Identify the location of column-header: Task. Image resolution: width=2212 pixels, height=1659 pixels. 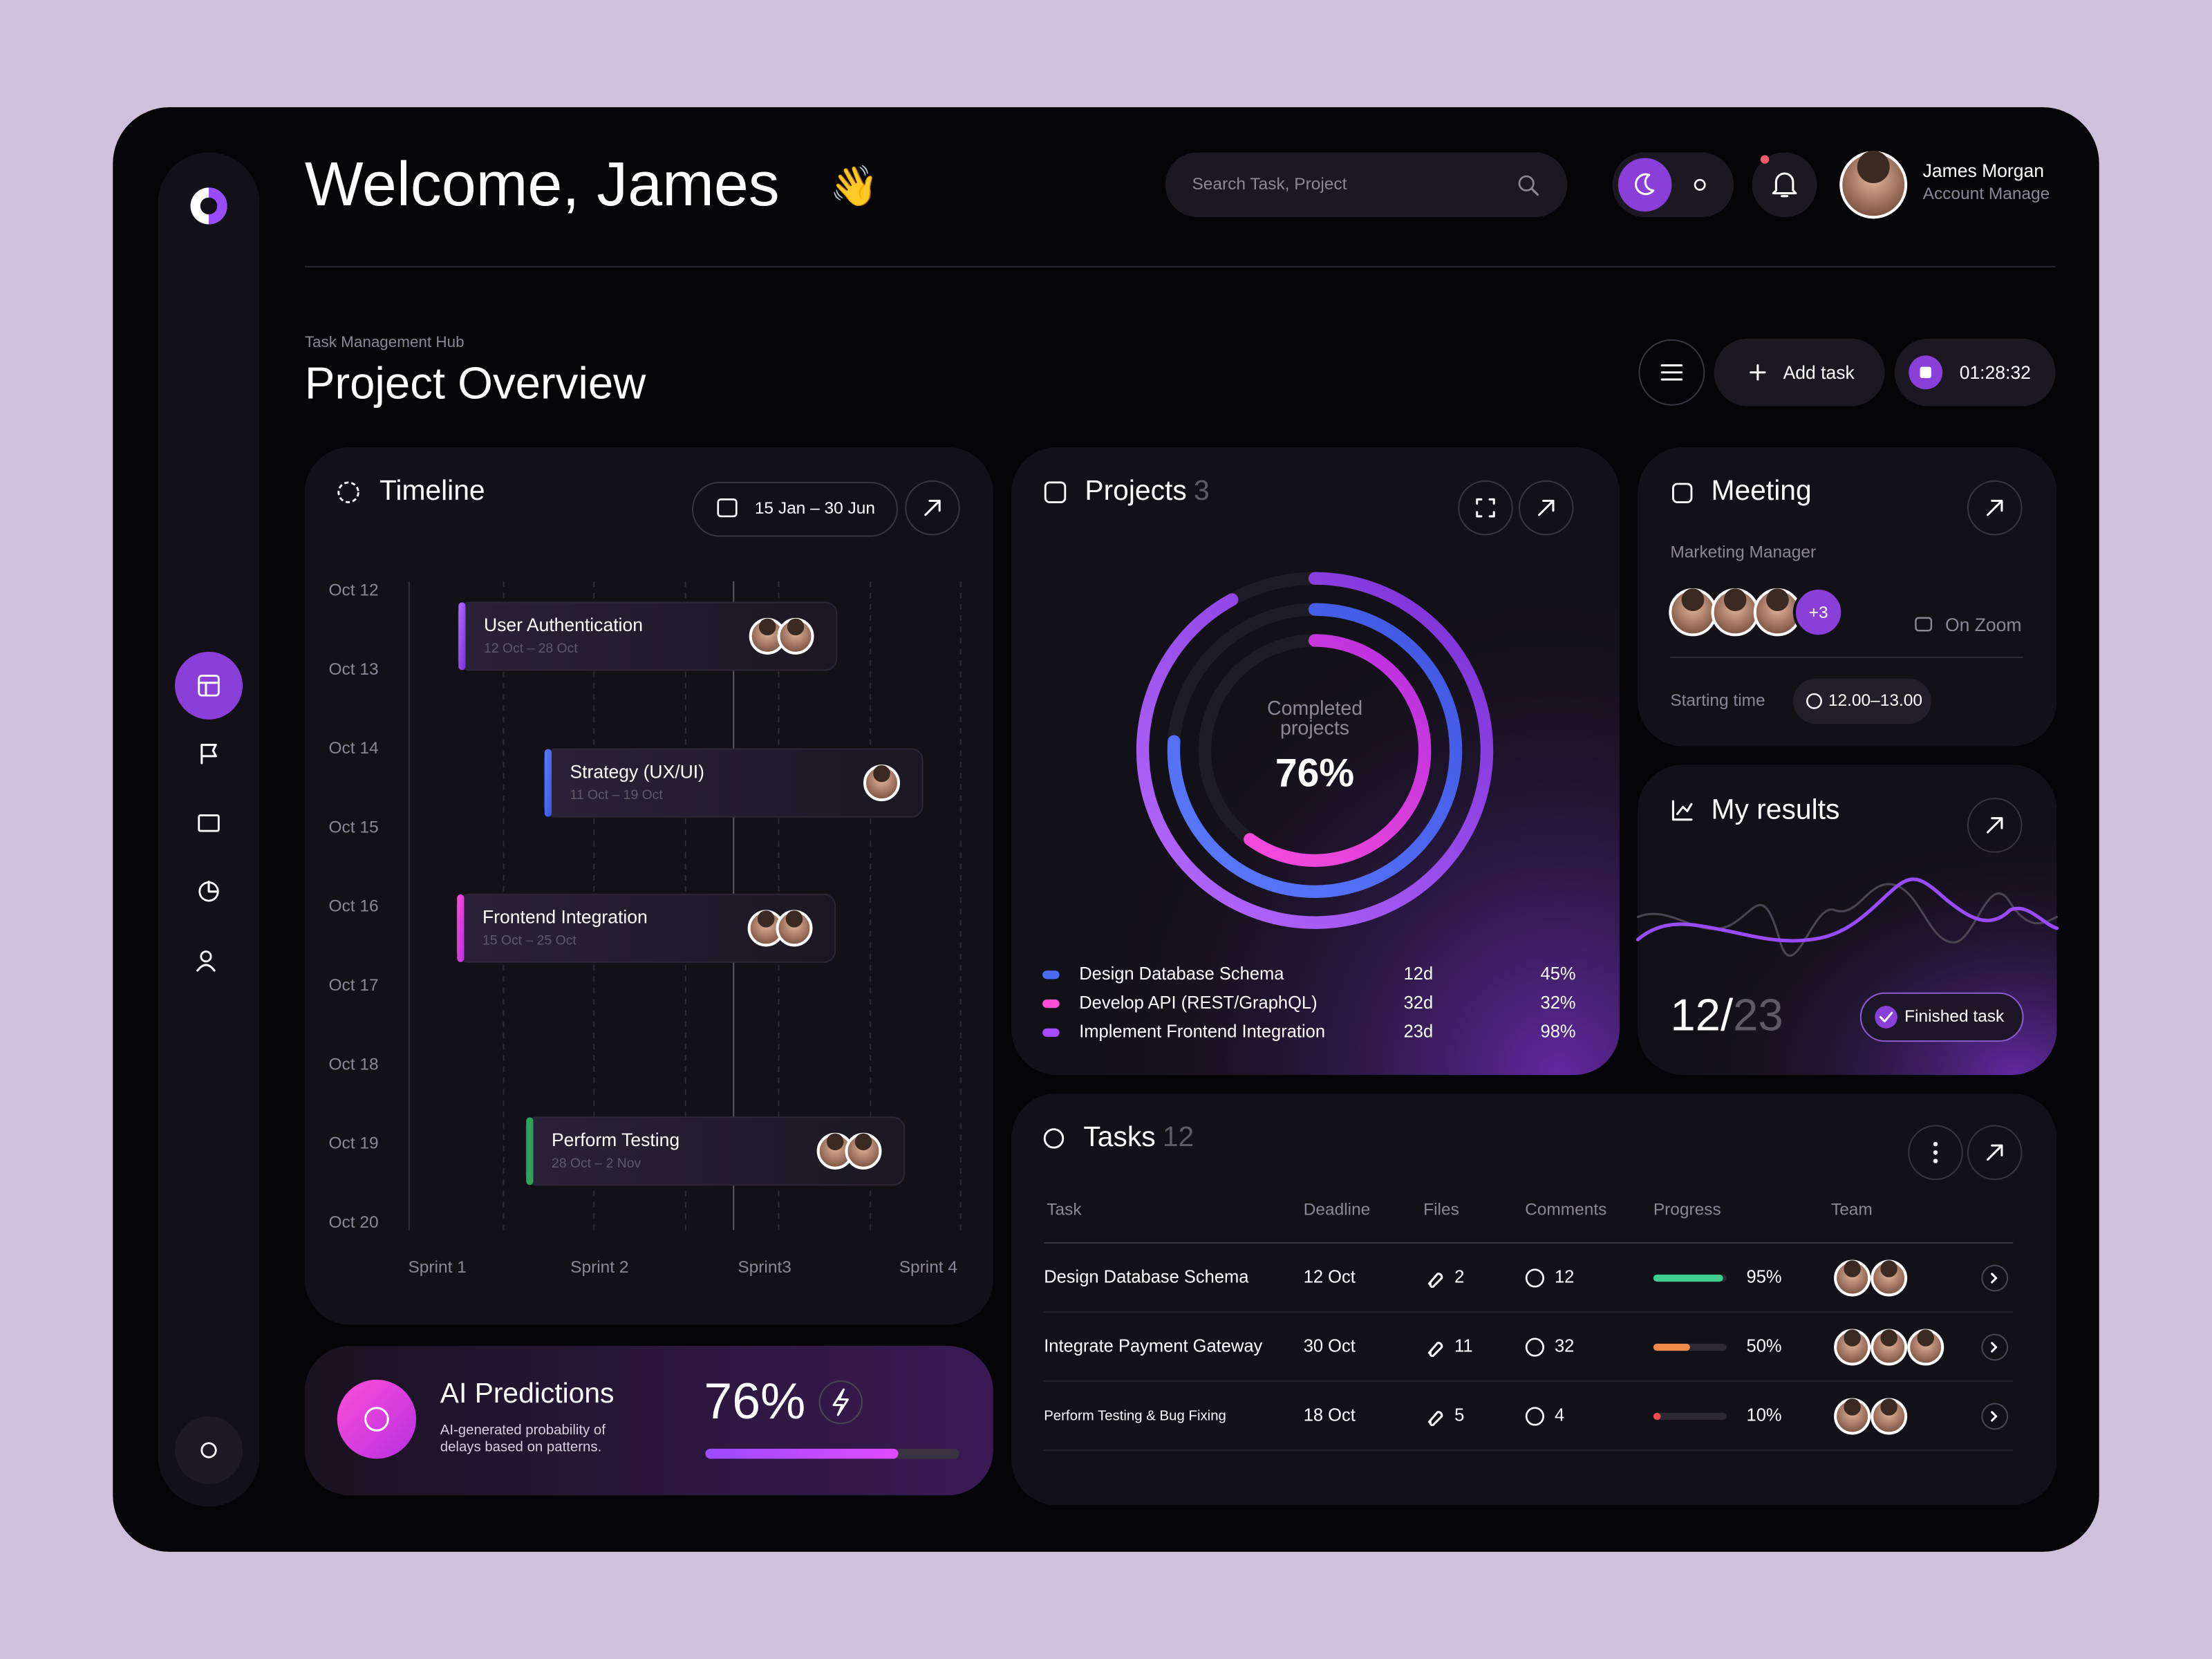
(1064, 1209).